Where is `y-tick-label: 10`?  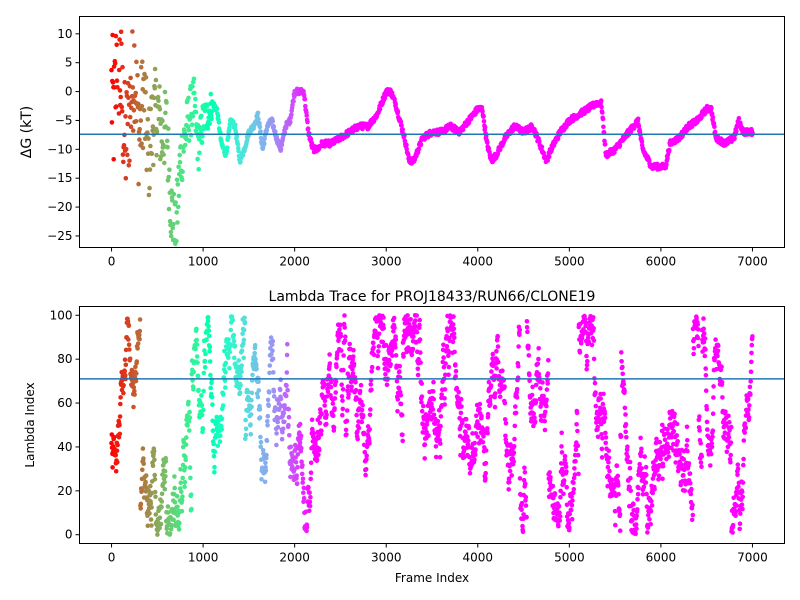 y-tick-label: 10 is located at coordinates (64, 34).